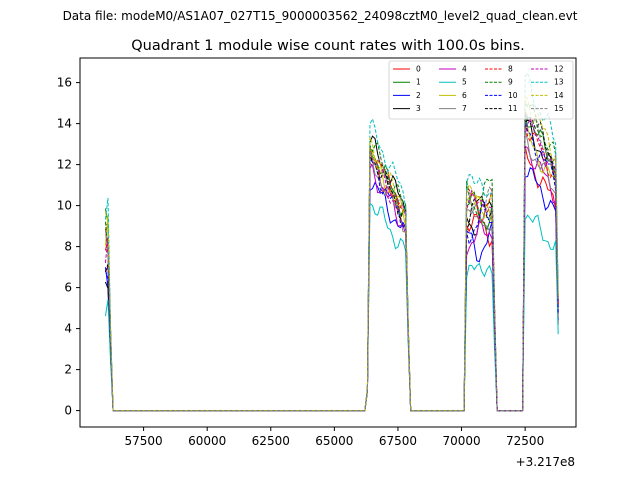  Describe the element at coordinates (64, 165) in the screenshot. I see `y-tick-label: 12` at that location.